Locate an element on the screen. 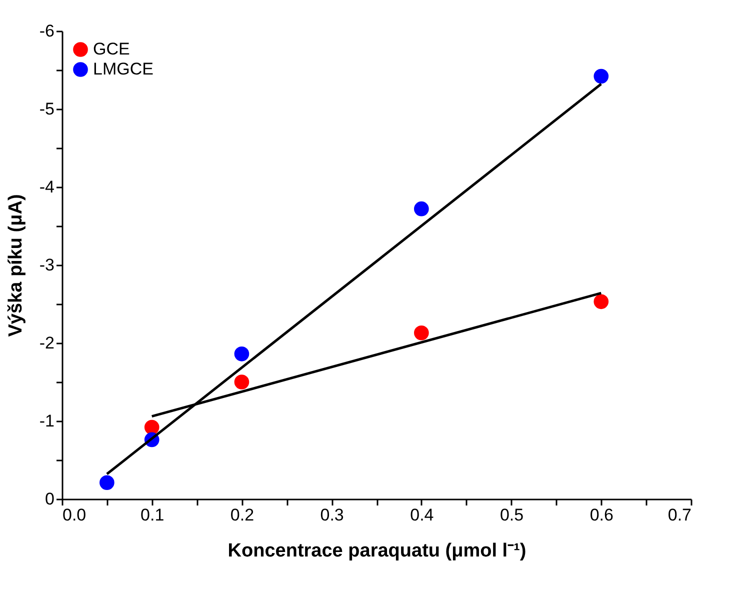 The height and width of the screenshot is (593, 736). y-tick-label: -4 is located at coordinates (46, 187).